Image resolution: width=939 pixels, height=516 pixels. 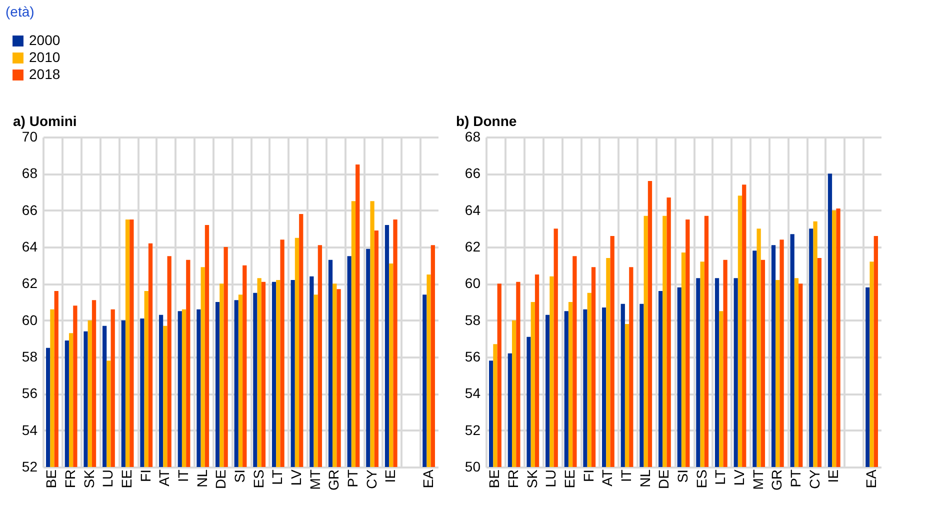 I want to click on legend-label: 2010, so click(x=44, y=57).